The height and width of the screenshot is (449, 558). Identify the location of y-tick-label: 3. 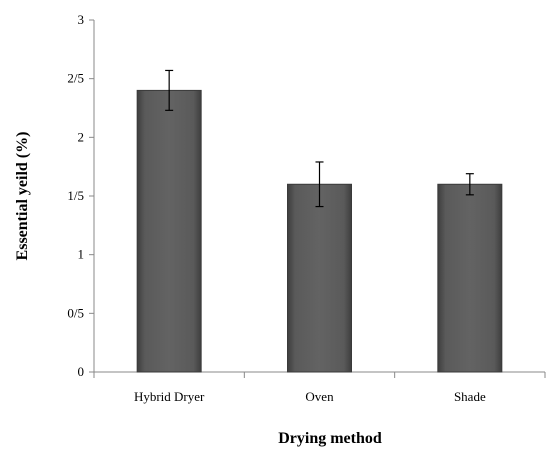
(81, 19).